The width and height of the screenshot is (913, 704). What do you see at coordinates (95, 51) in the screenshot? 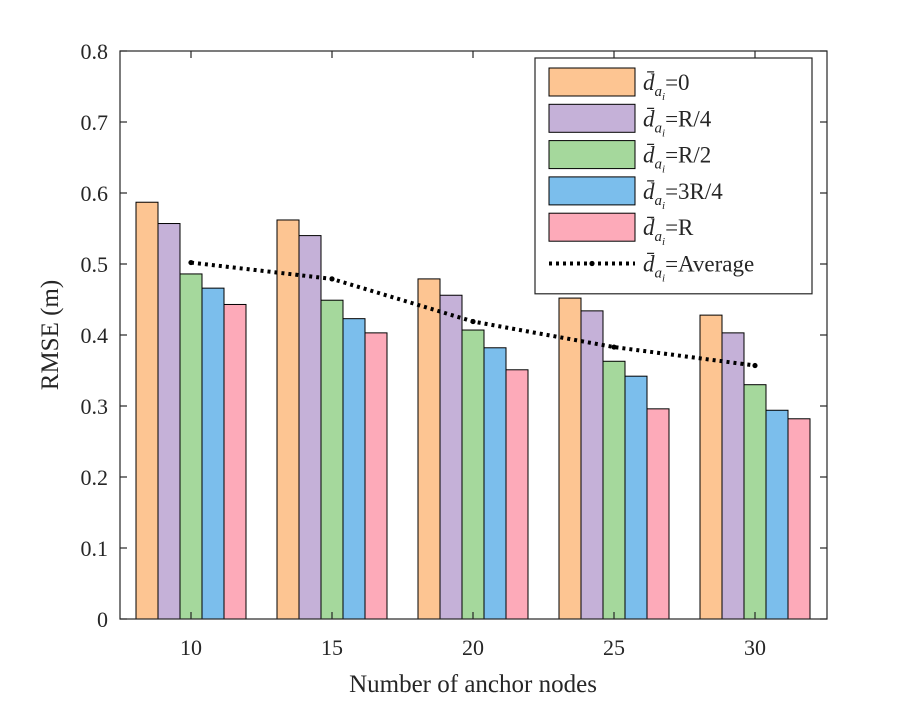
I see `y-tick-label: 0.8` at bounding box center [95, 51].